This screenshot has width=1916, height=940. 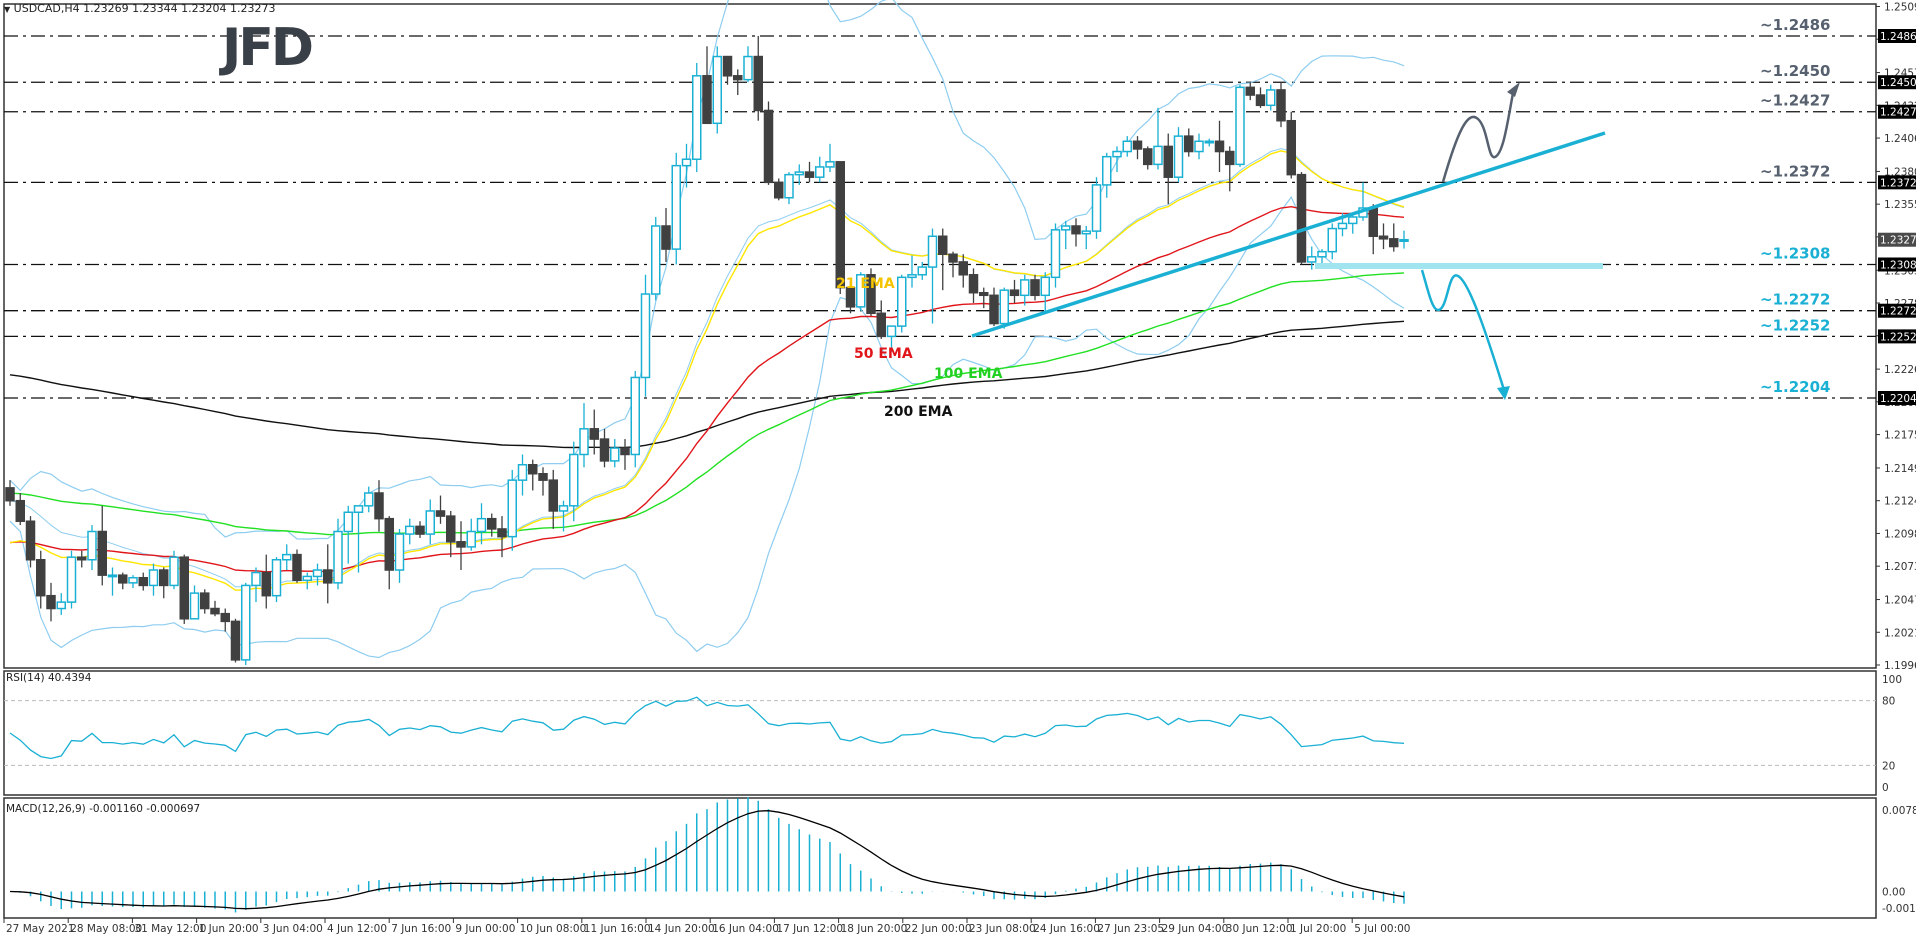 What do you see at coordinates (707, 860) in the screenshot?
I see `macd-signal-line` at bounding box center [707, 860].